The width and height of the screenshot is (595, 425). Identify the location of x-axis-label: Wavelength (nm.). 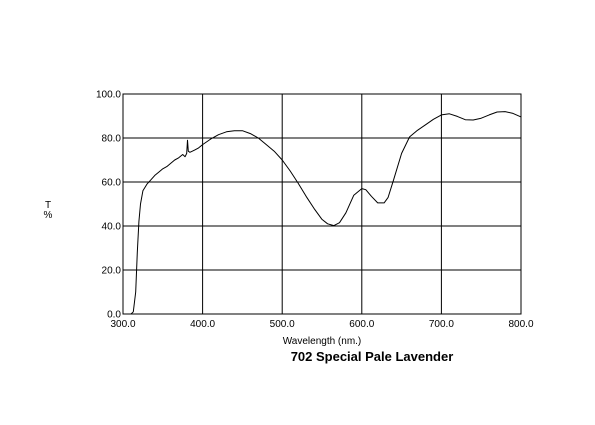
(322, 341).